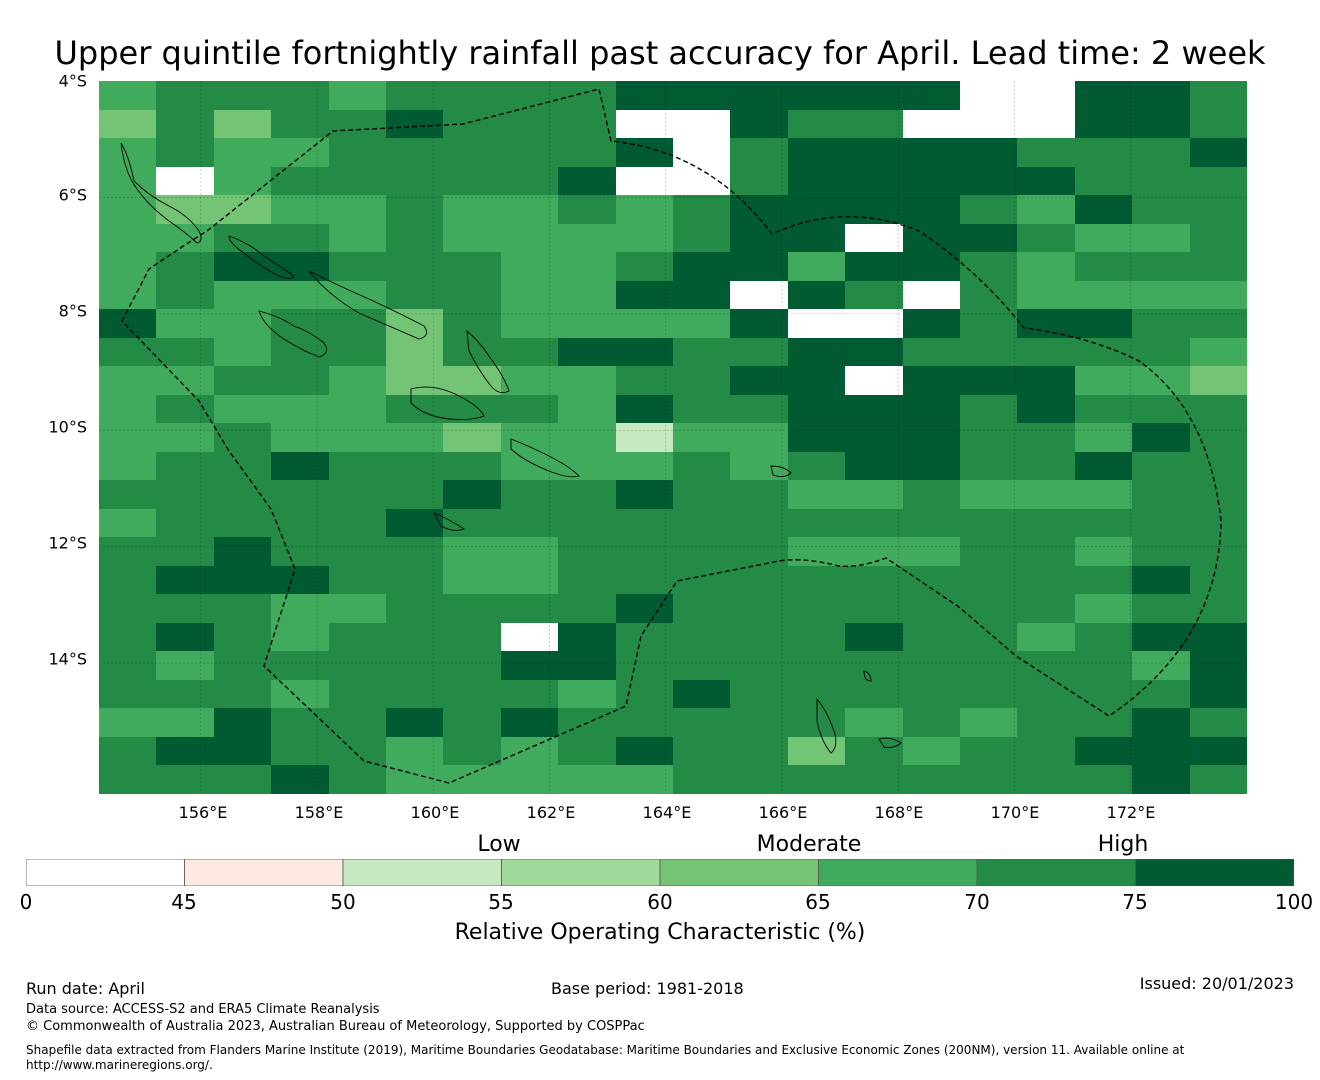 This screenshot has height=1080, width=1320. What do you see at coordinates (261, 257) in the screenshot?
I see `island-choiseul` at bounding box center [261, 257].